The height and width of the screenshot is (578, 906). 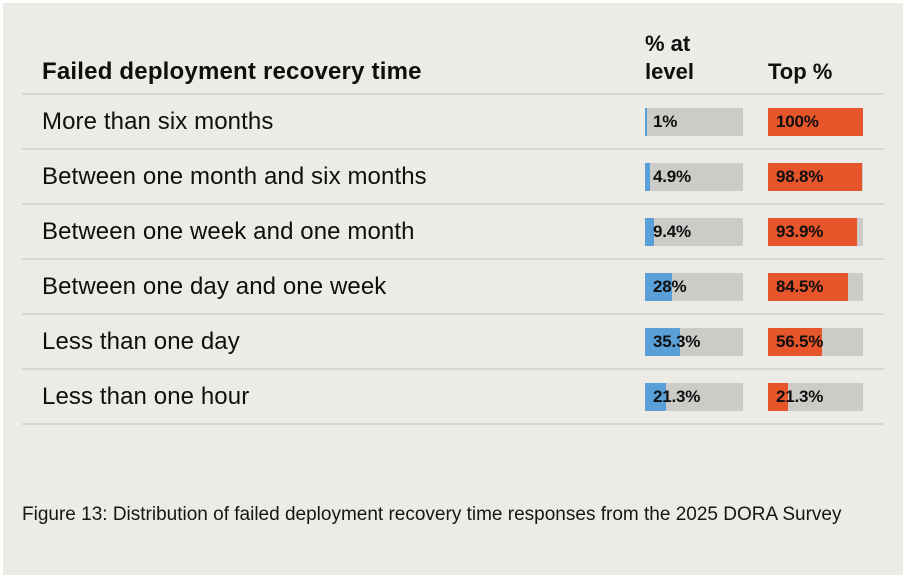 What do you see at coordinates (665, 121) in the screenshot?
I see `at-level-bar-value: 1%` at bounding box center [665, 121].